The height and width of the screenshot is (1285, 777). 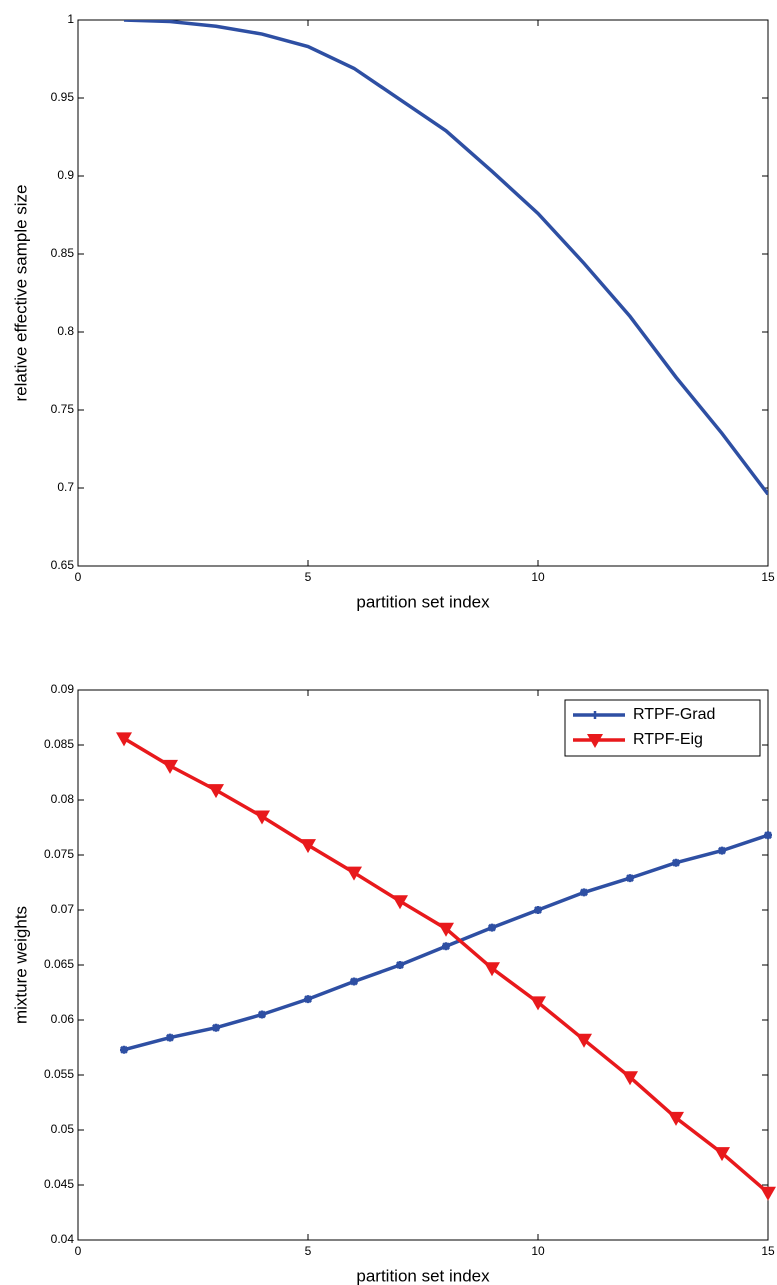 What do you see at coordinates (63, 565) in the screenshot?
I see `y-tick-label: 0.65` at bounding box center [63, 565].